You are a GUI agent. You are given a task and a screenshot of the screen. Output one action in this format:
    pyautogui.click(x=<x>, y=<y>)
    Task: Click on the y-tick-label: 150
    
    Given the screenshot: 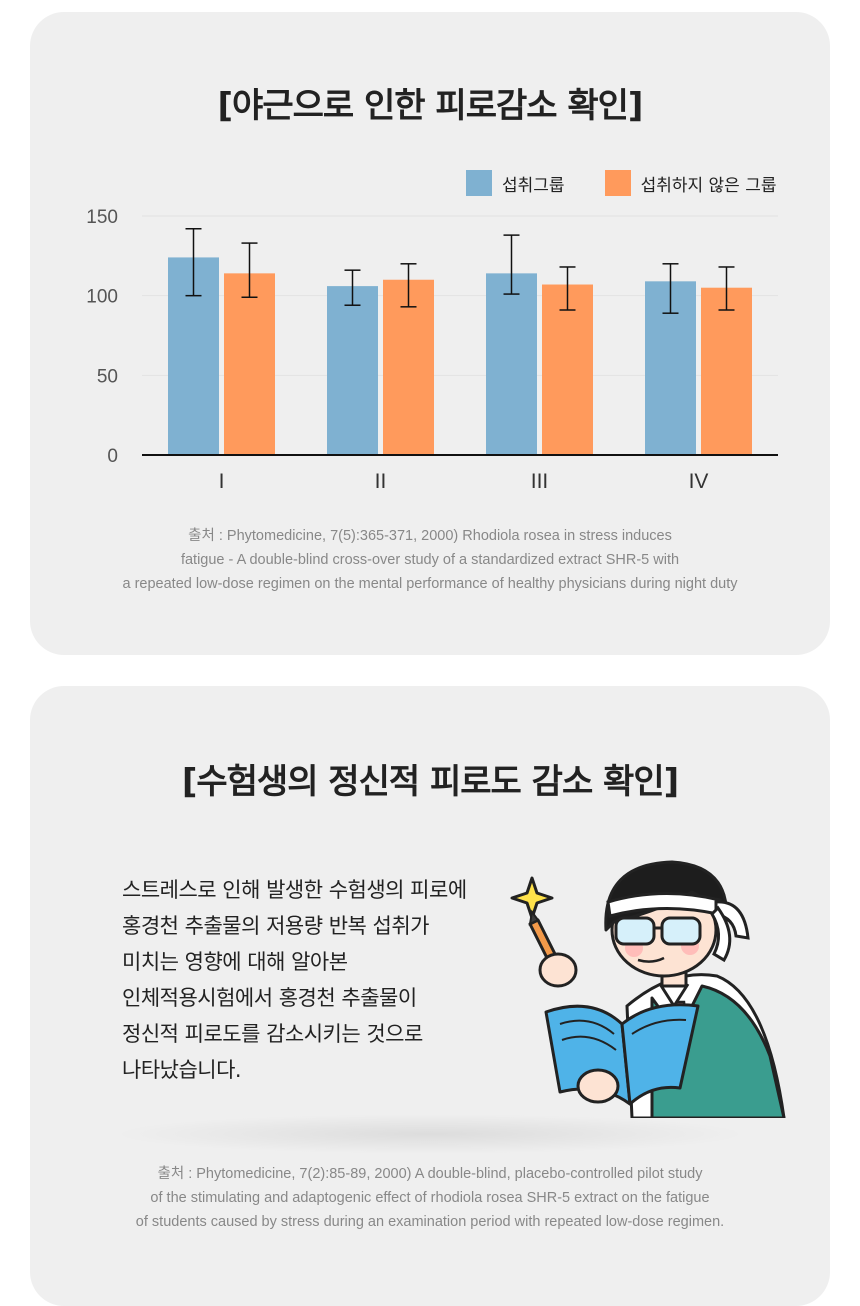 What is the action you would take?
    pyautogui.click(x=102, y=217)
    